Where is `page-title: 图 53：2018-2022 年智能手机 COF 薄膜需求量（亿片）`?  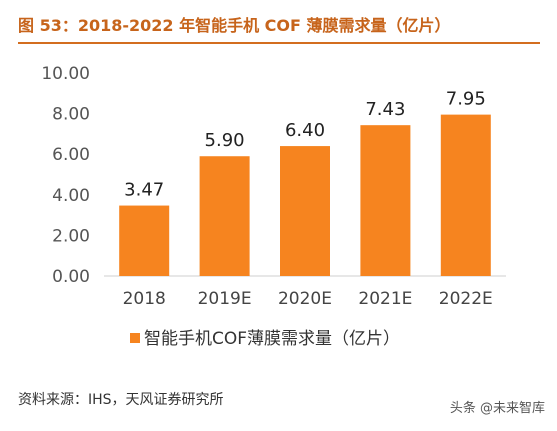 page-title: 图 53：2018-2022 年智能手机 COF 薄膜需求量（亿片） is located at coordinates (234, 25).